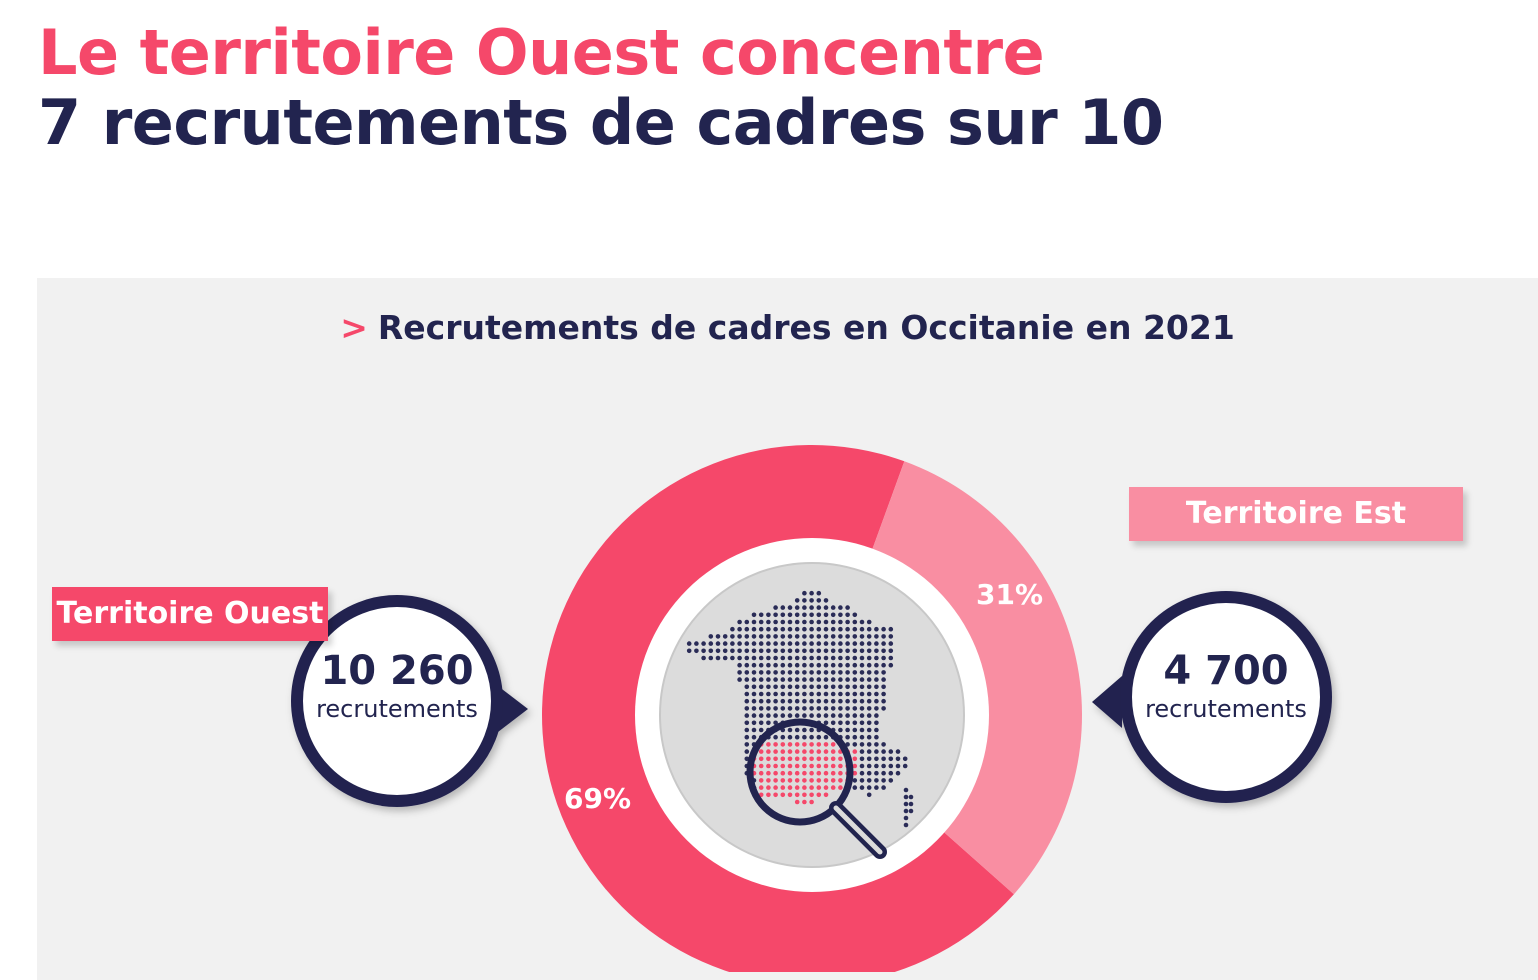 The image size is (1538, 980). I want to click on headline-line-1: Le territoire Ouest concentre, so click(541, 52).